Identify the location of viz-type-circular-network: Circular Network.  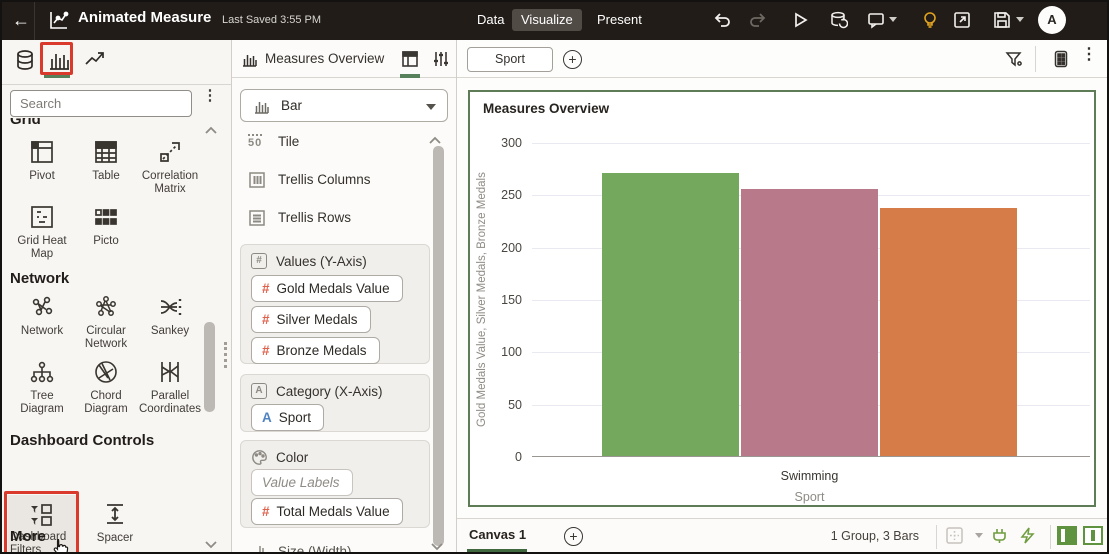
(106, 322).